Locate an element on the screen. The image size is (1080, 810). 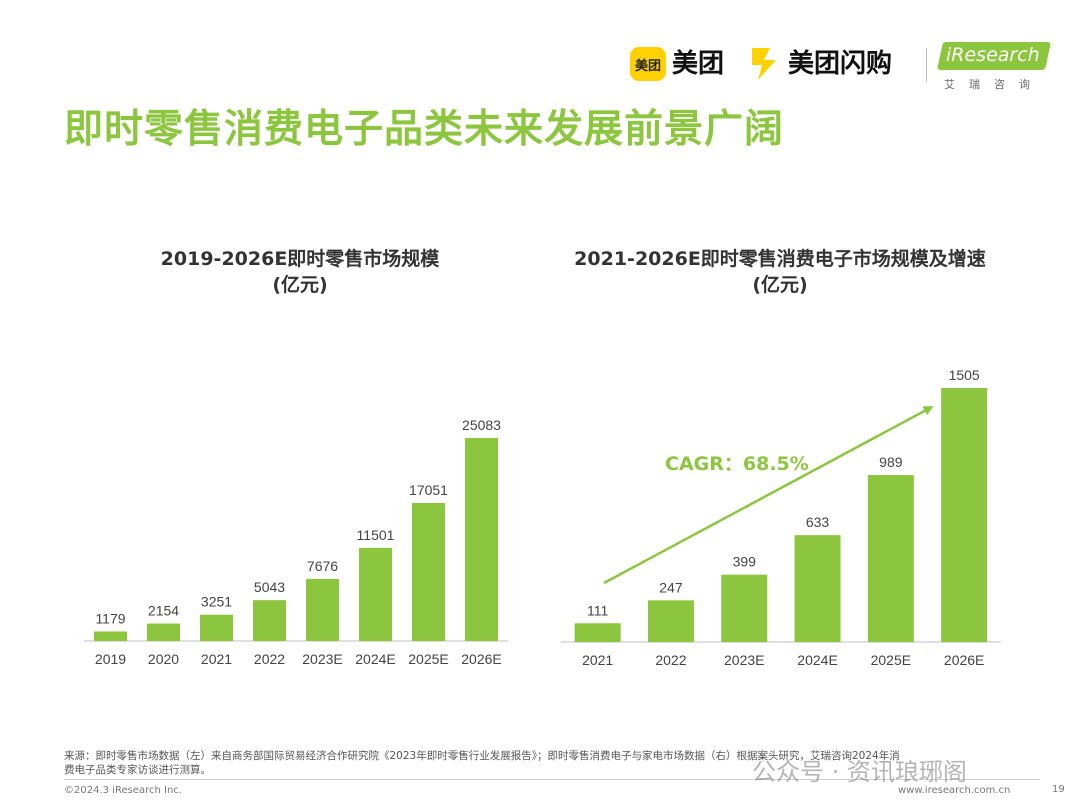
right-chart-title-unit: (亿元) is located at coordinates (780, 285).